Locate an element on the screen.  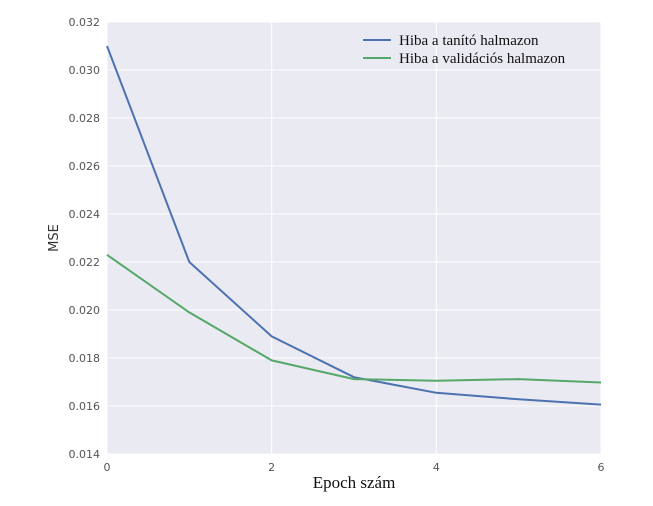
y-tick-label: 0.026 is located at coordinates (85, 166).